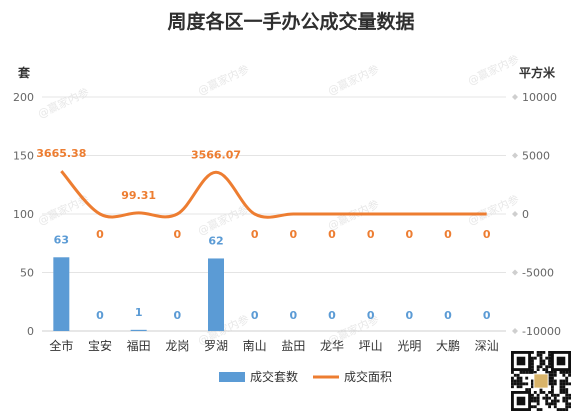 This screenshot has width=583, height=419. Describe the element at coordinates (23, 214) in the screenshot. I see `y-left-tick-label: 100` at that location.